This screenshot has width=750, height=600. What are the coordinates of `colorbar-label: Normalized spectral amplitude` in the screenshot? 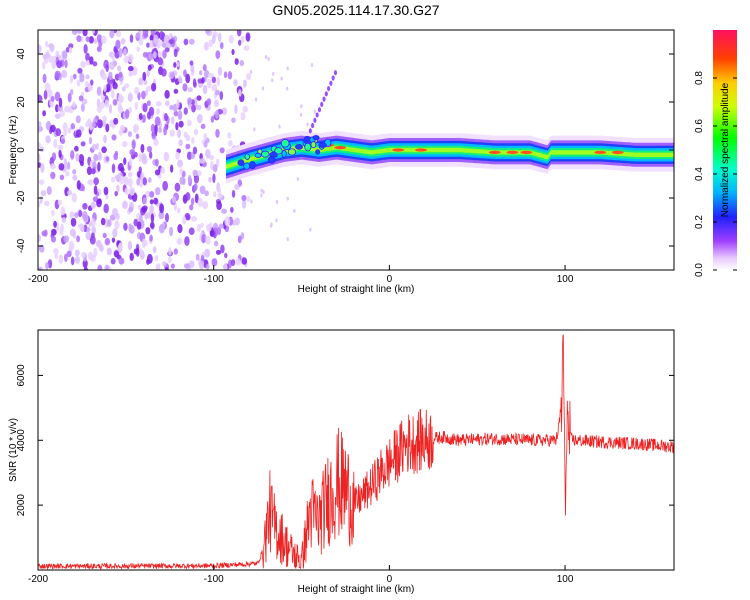 It's located at (725, 149).